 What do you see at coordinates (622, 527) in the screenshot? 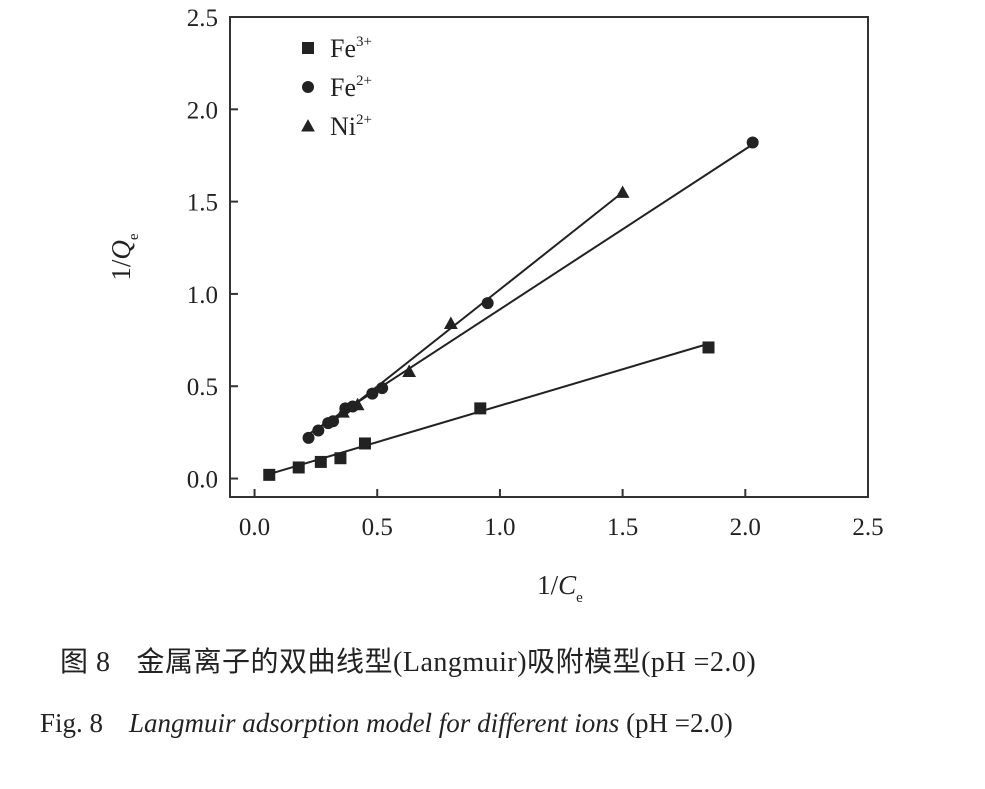
I see `x-tick-label: 1.5` at bounding box center [622, 527].